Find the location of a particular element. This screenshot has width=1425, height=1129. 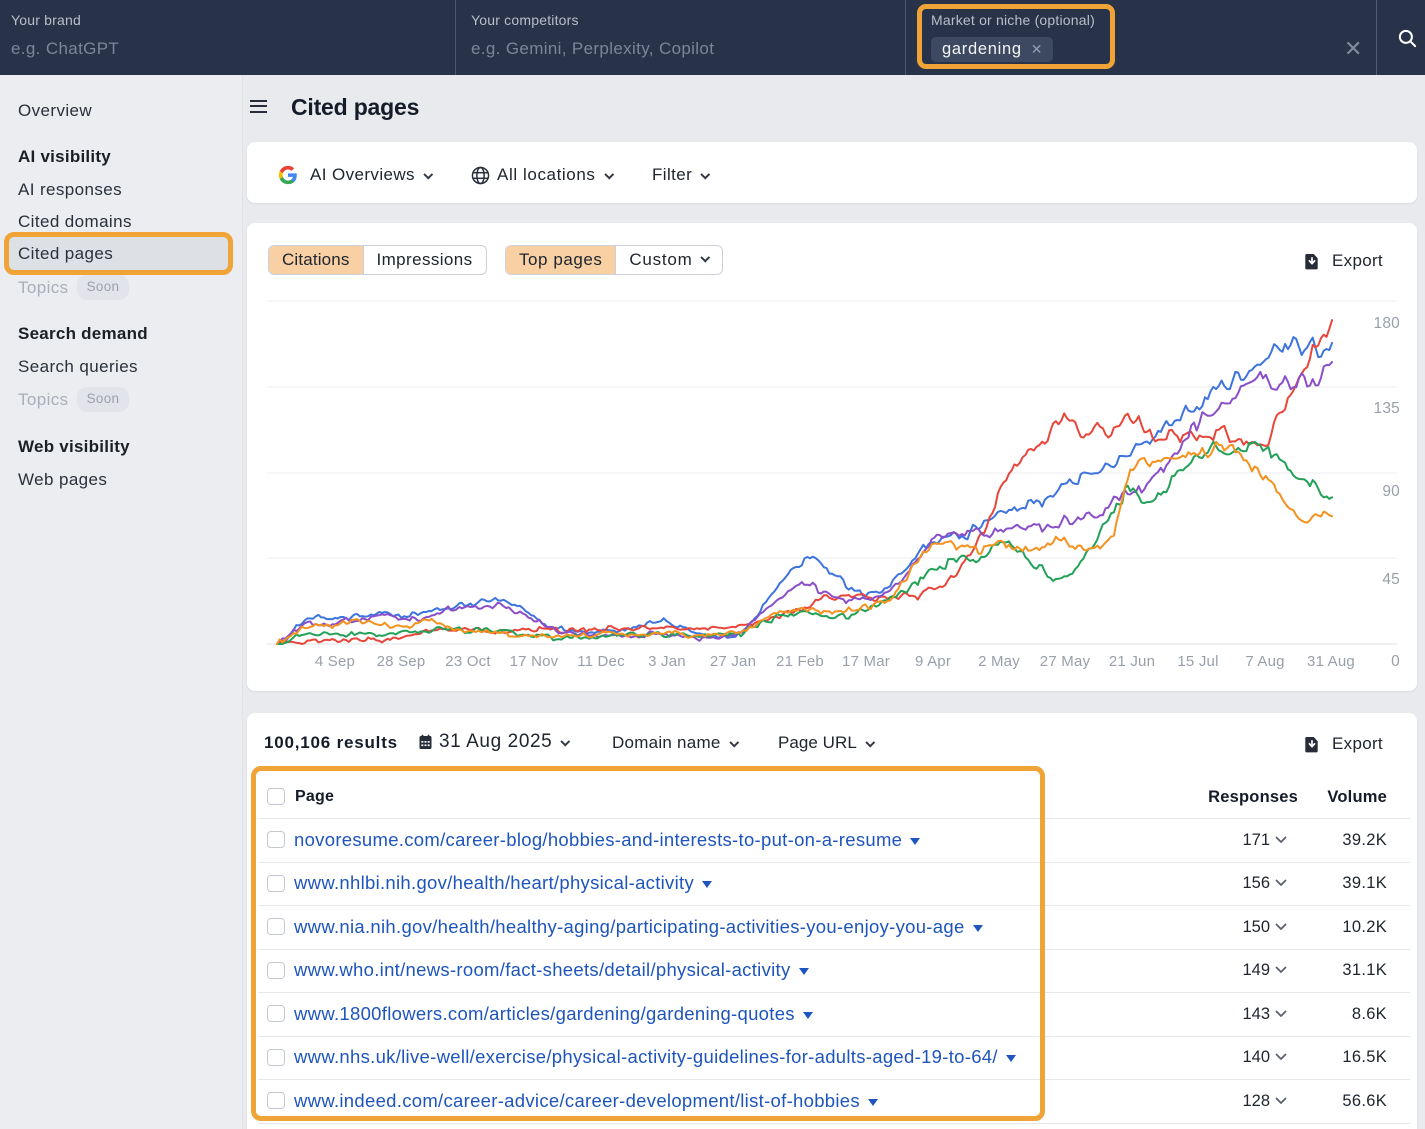

svg-text: 7 Aug is located at coordinates (1264, 661).